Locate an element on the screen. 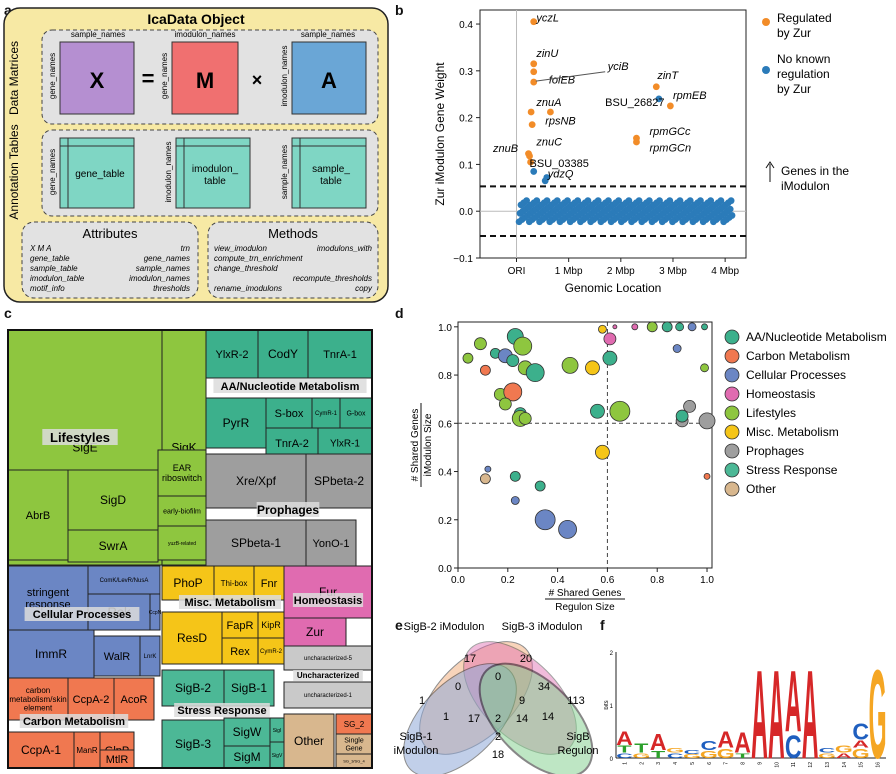 The height and width of the screenshot is (774, 896). venn-count: 34 is located at coordinates (544, 687).